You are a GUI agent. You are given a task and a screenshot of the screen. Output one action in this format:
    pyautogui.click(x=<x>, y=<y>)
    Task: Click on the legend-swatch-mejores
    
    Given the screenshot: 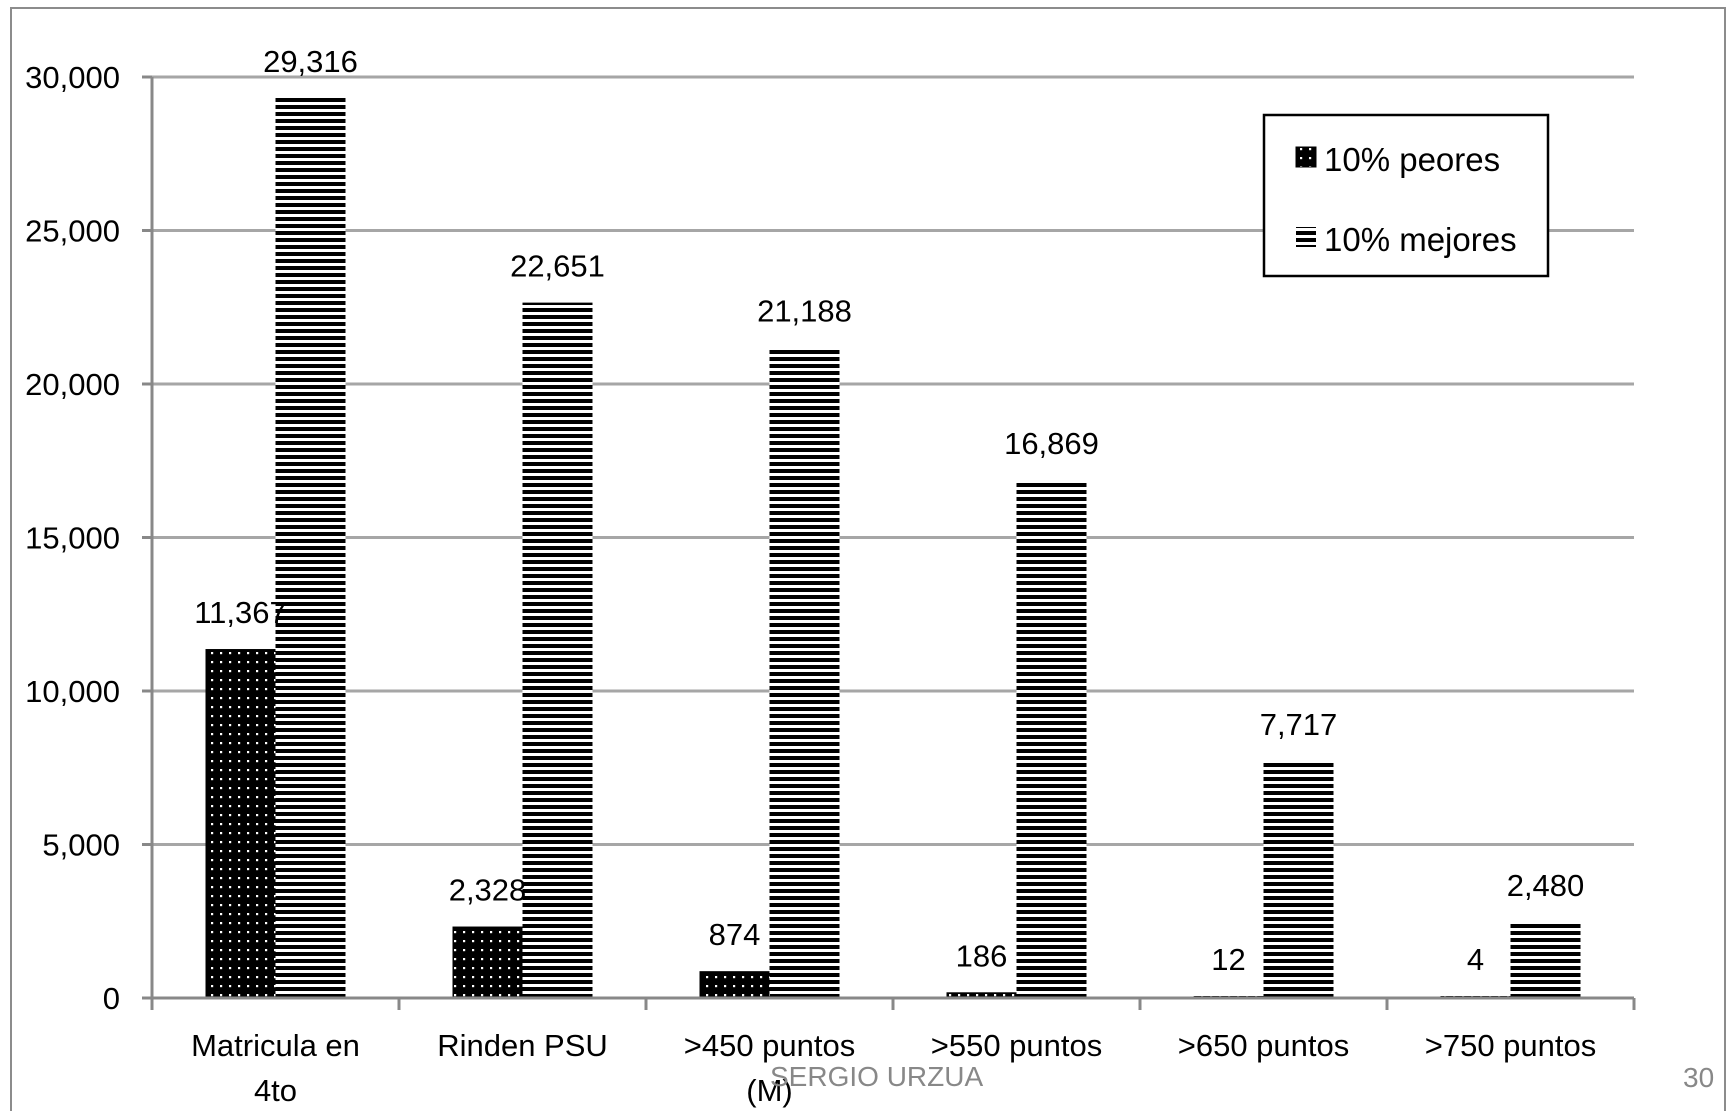 What is the action you would take?
    pyautogui.click(x=1306, y=237)
    